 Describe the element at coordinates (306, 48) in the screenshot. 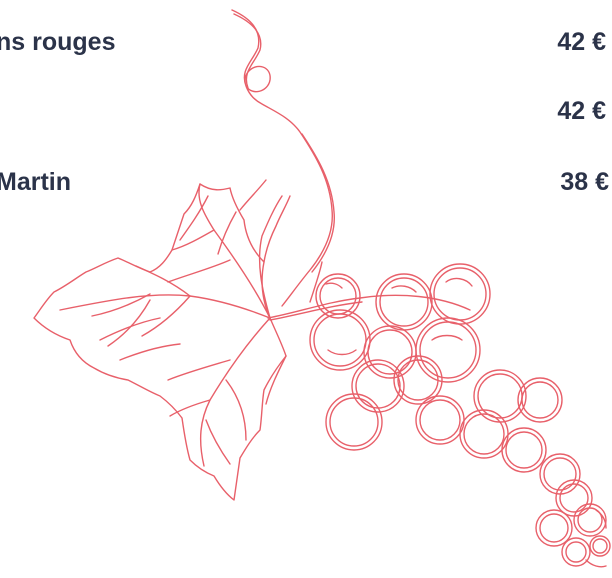

I see `menu-item-row: ns rouges 42 €` at that location.